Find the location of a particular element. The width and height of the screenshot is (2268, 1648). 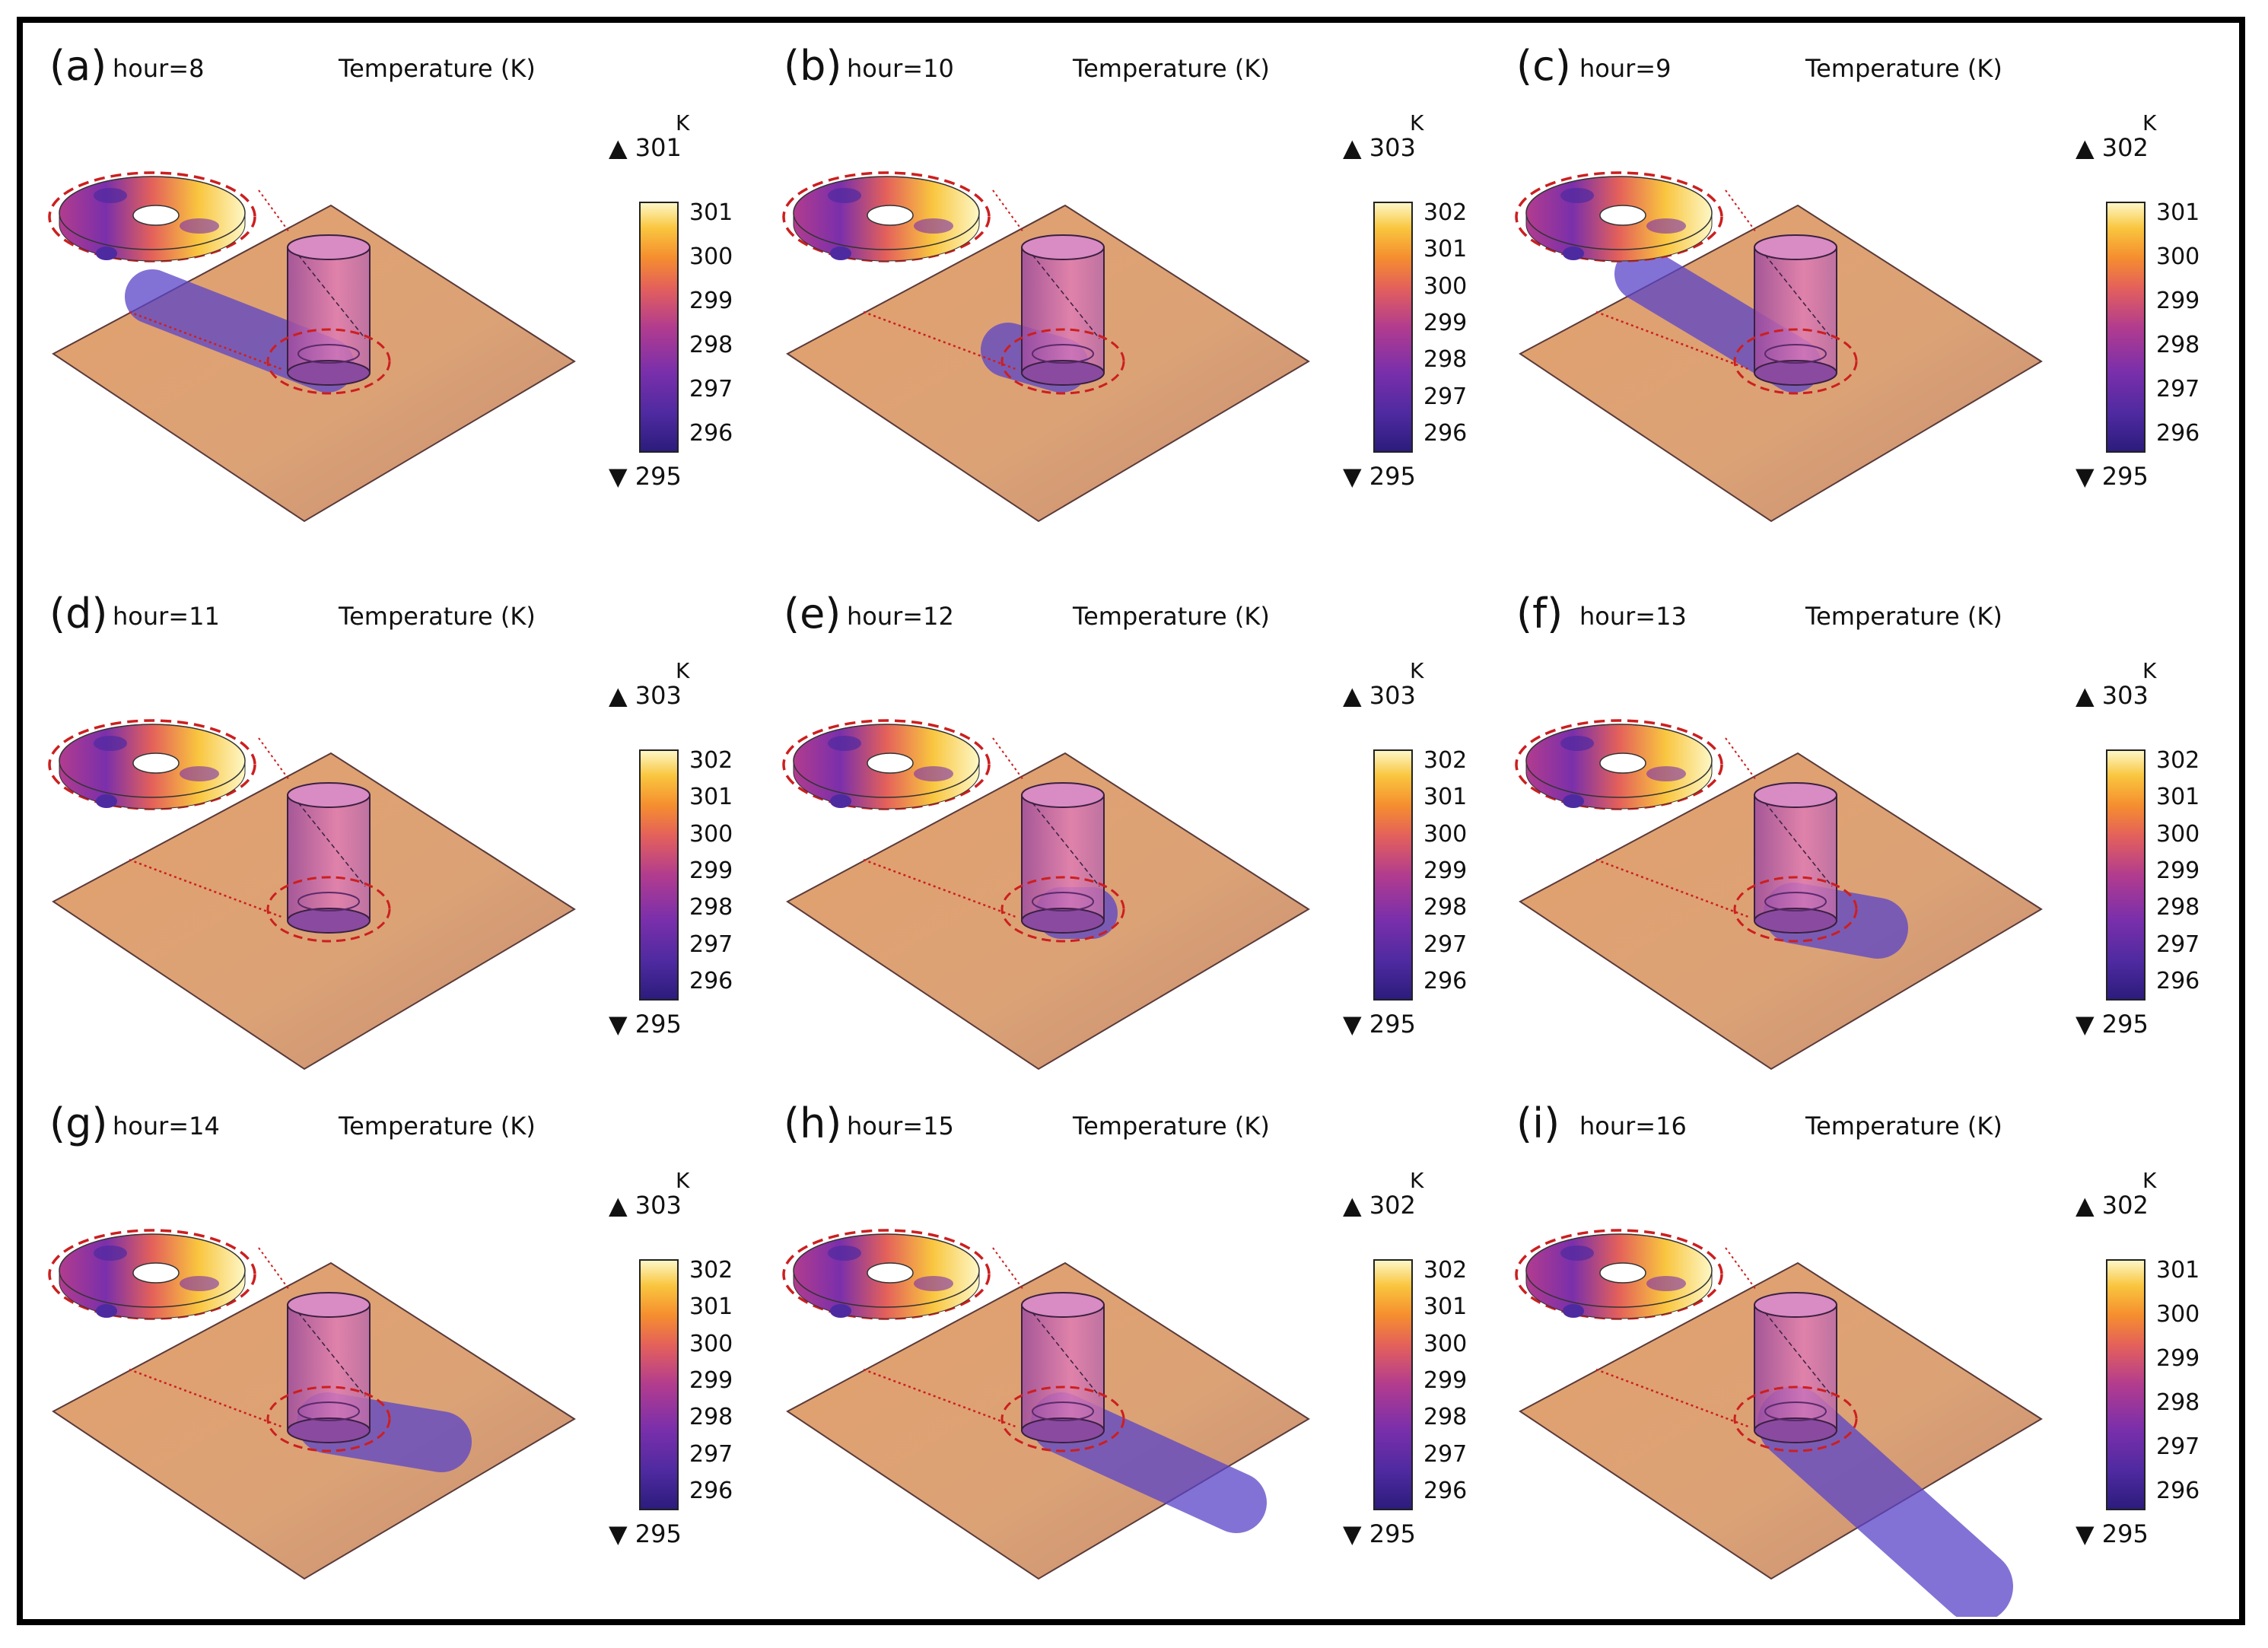

panel-label: (c) is located at coordinates (1543, 66).